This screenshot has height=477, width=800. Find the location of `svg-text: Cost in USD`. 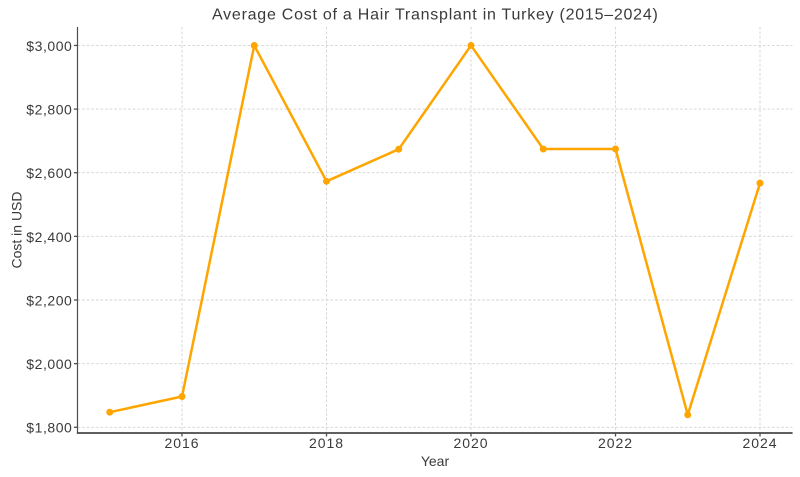

svg-text: Cost in USD is located at coordinates (17, 229).